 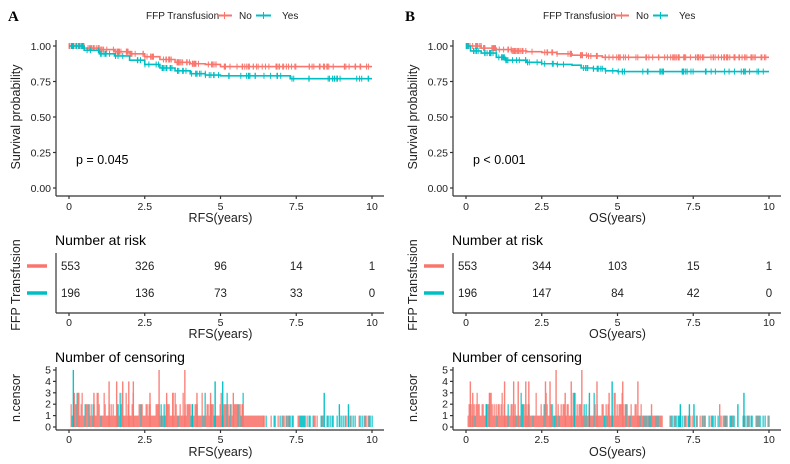 What do you see at coordinates (70, 267) in the screenshot?
I see `risk-count: 553` at bounding box center [70, 267].